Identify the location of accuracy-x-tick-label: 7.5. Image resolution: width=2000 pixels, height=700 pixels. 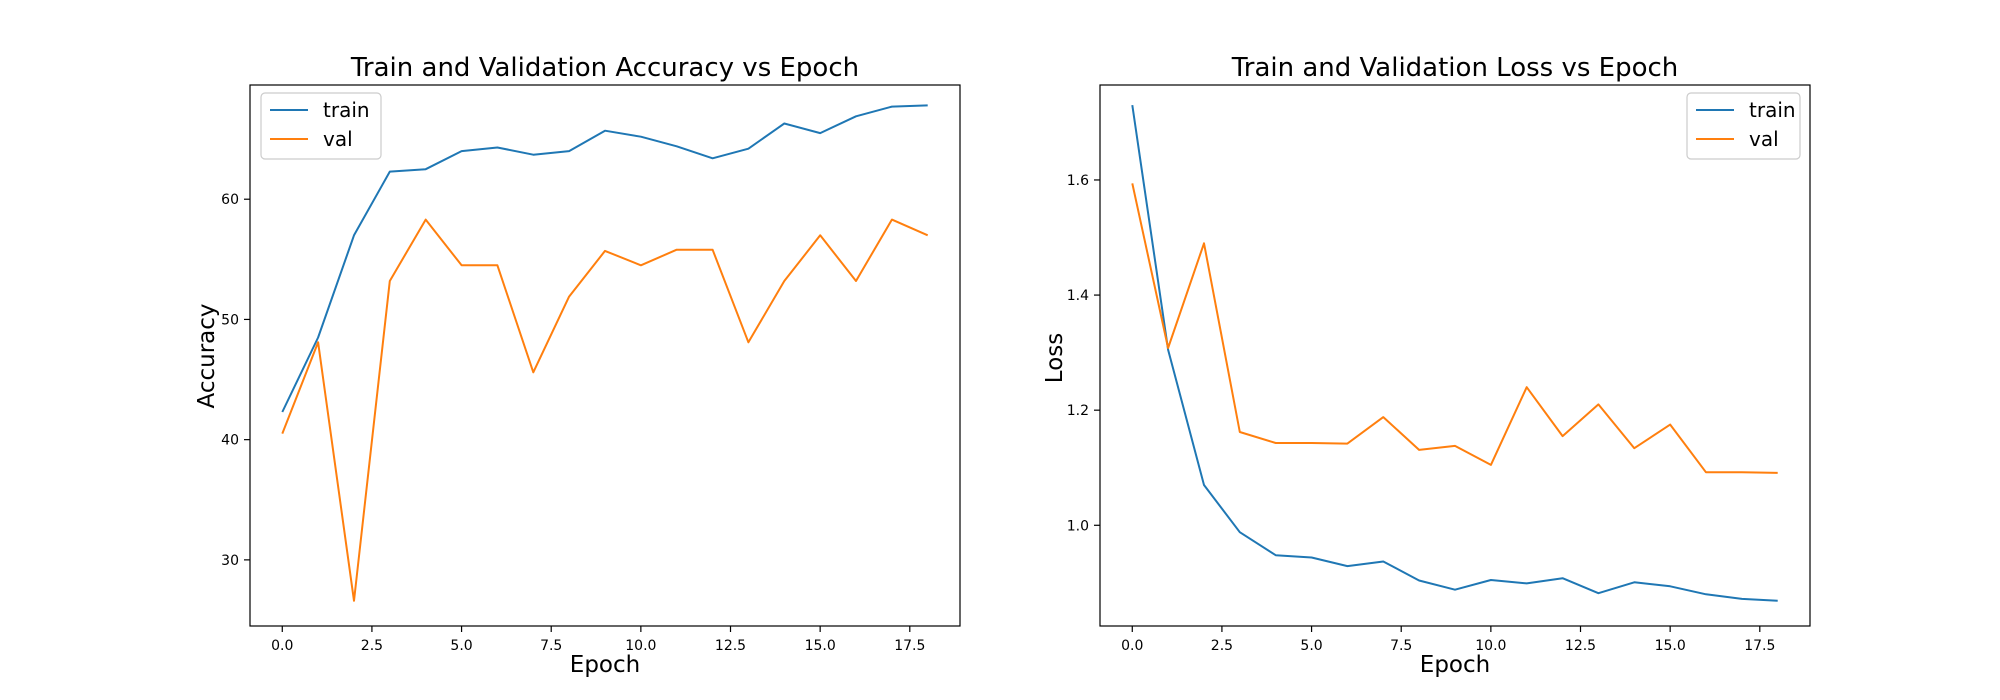
(551, 646).